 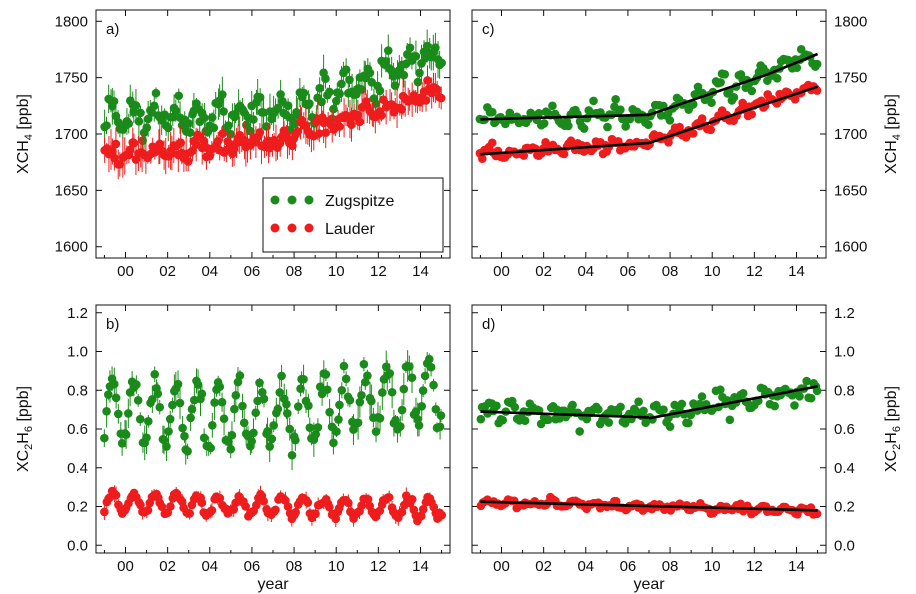 What do you see at coordinates (112, 324) in the screenshot?
I see `panel-tag: b)` at bounding box center [112, 324].